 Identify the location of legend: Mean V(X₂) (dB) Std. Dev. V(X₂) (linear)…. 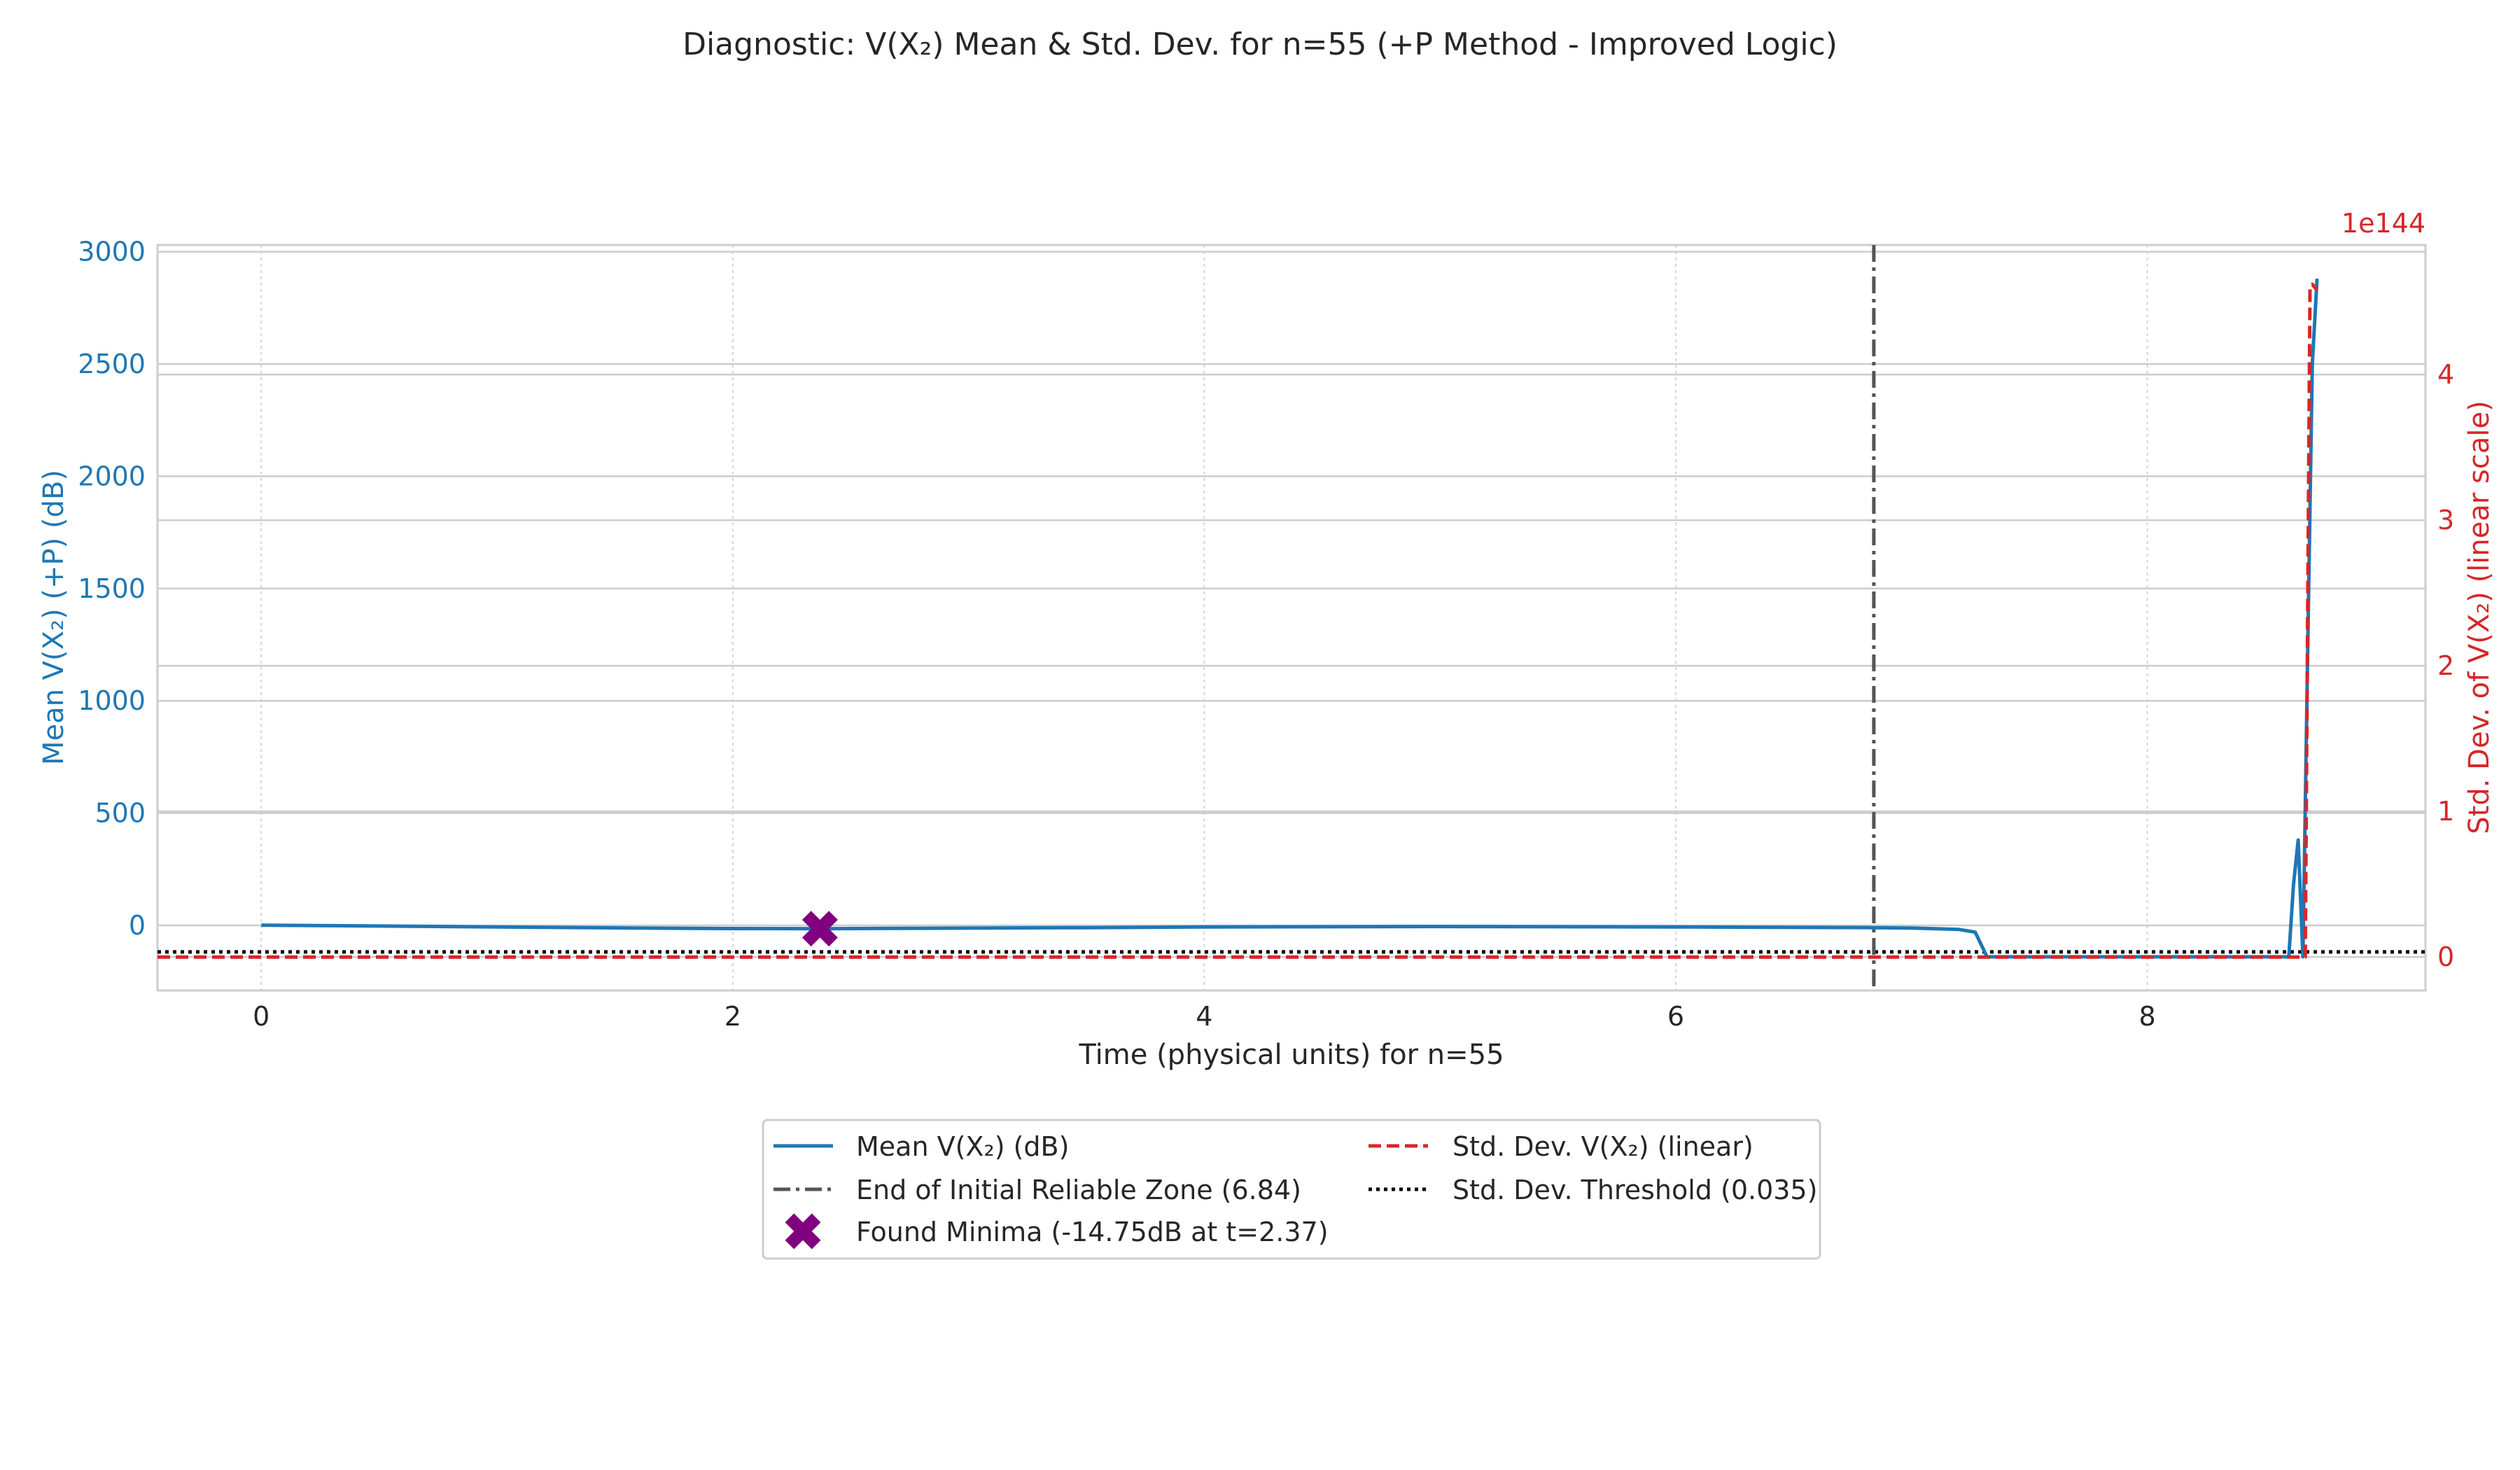
(1291, 1189).